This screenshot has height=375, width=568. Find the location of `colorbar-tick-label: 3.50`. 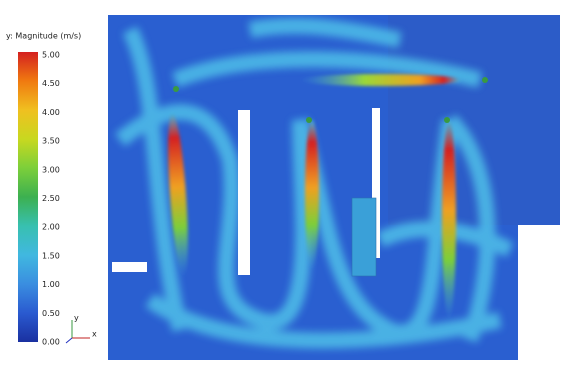

colorbar-tick-label: 3.50 is located at coordinates (51, 141).